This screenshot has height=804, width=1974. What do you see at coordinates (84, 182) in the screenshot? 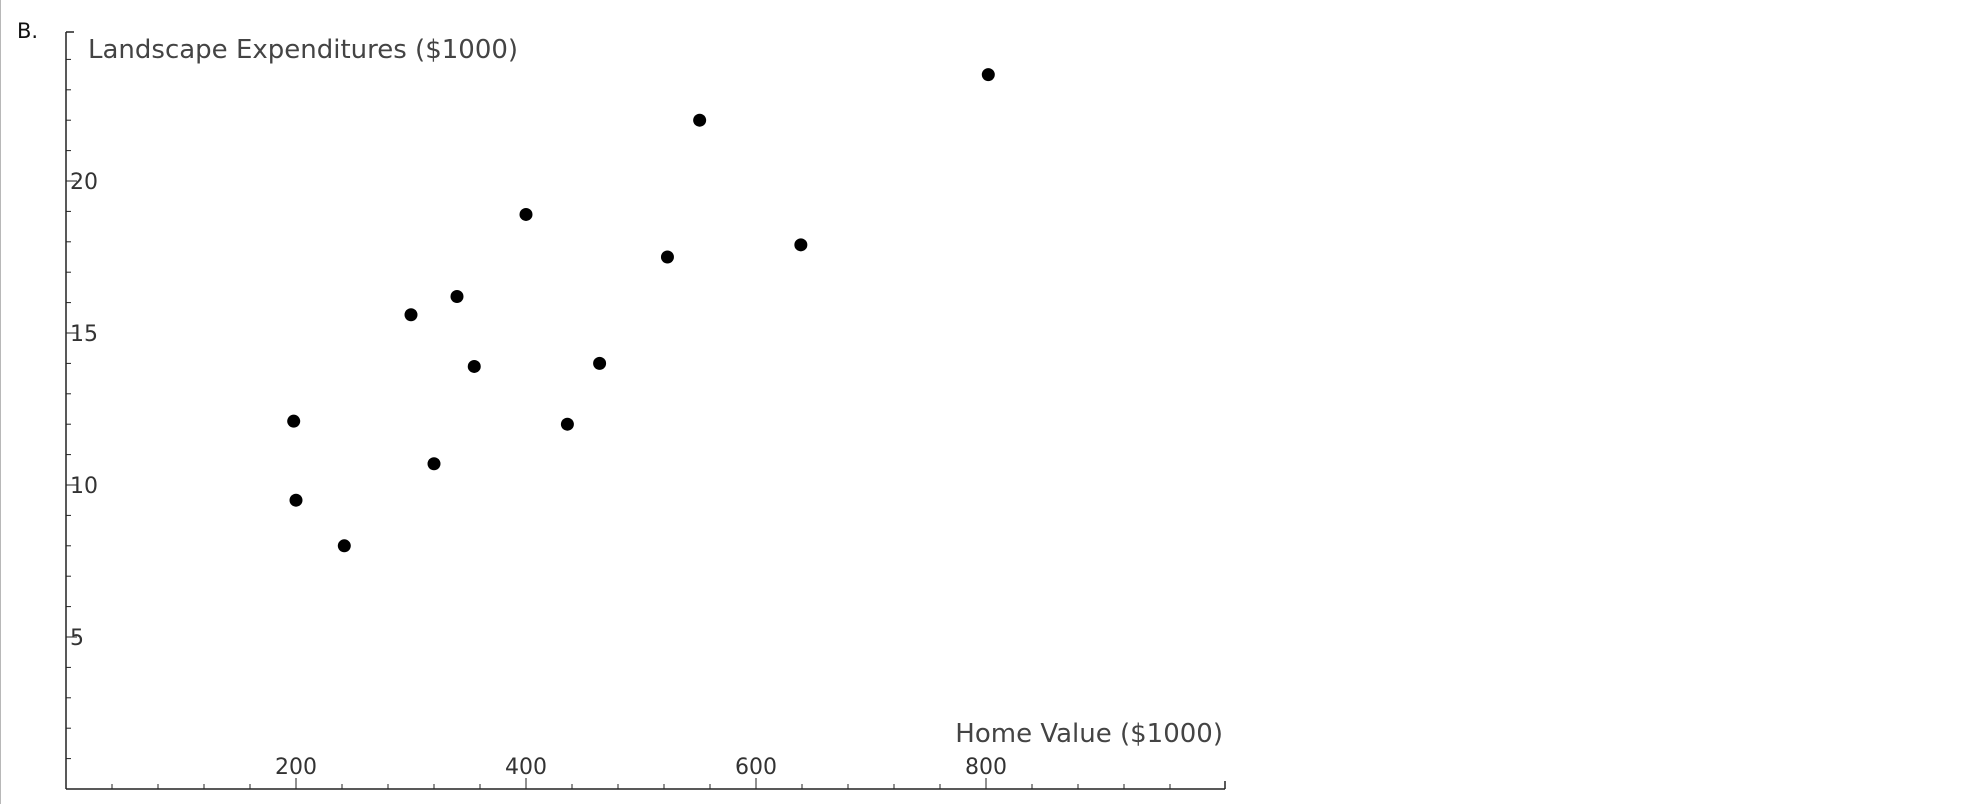
I see `y-tick-label: 20` at bounding box center [84, 182].